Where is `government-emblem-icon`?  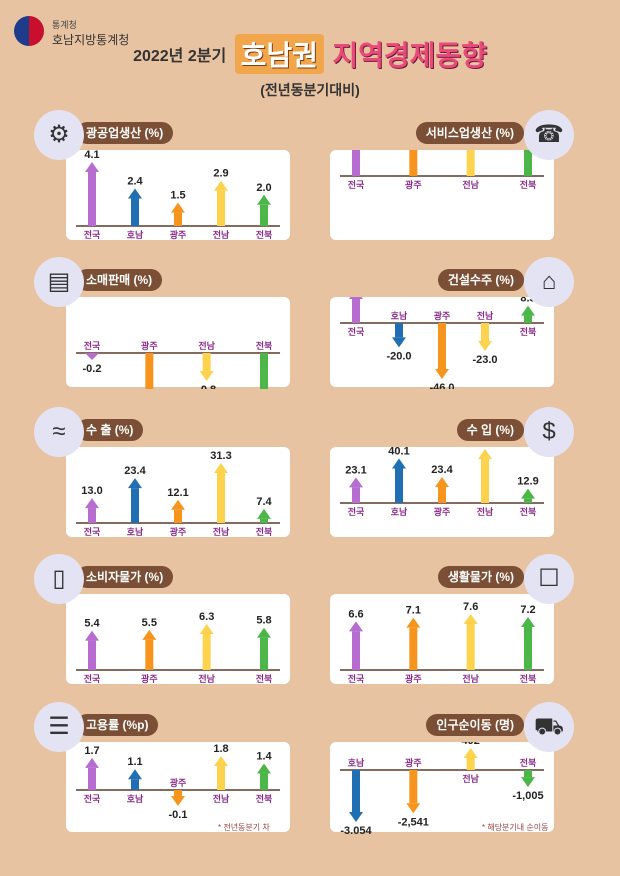
government-emblem-icon is located at coordinates (29, 31).